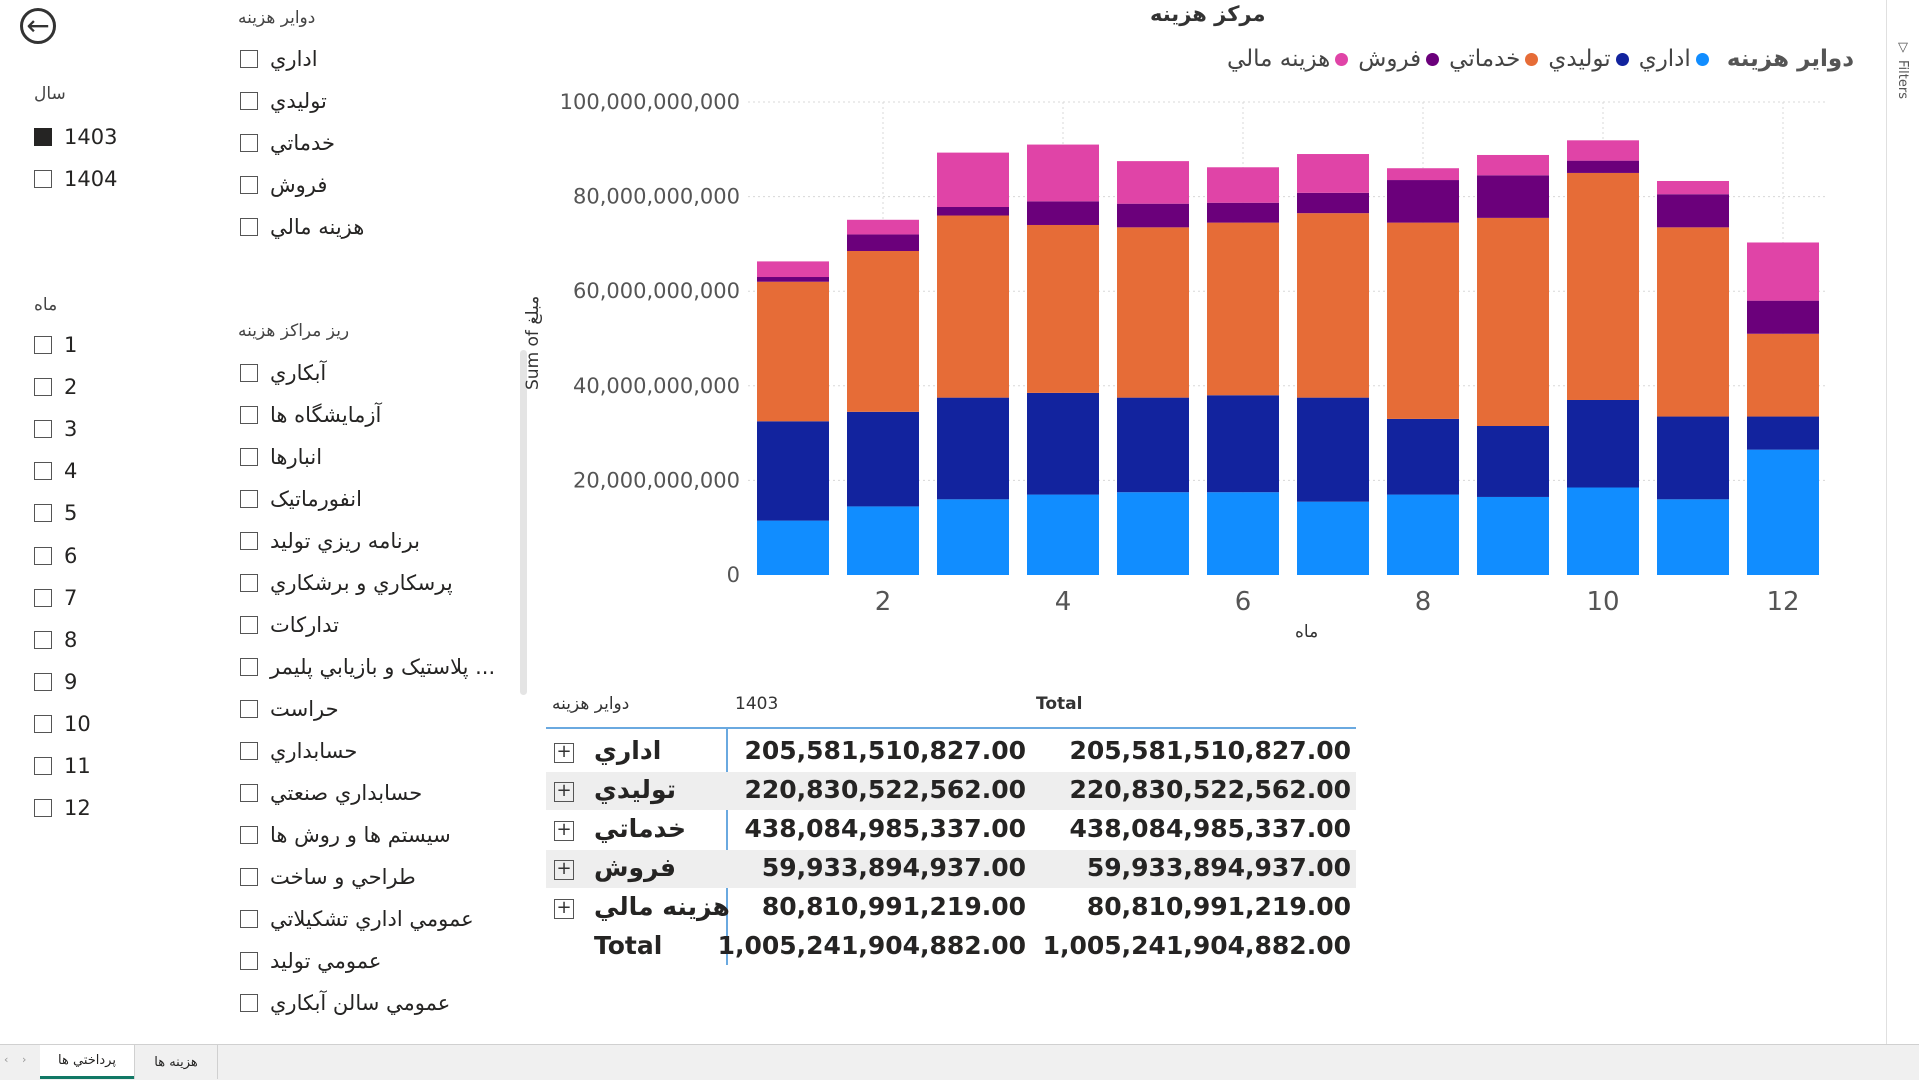  Describe the element at coordinates (176, 1062) in the screenshot. I see `tab-costs: هزينه ها` at that location.